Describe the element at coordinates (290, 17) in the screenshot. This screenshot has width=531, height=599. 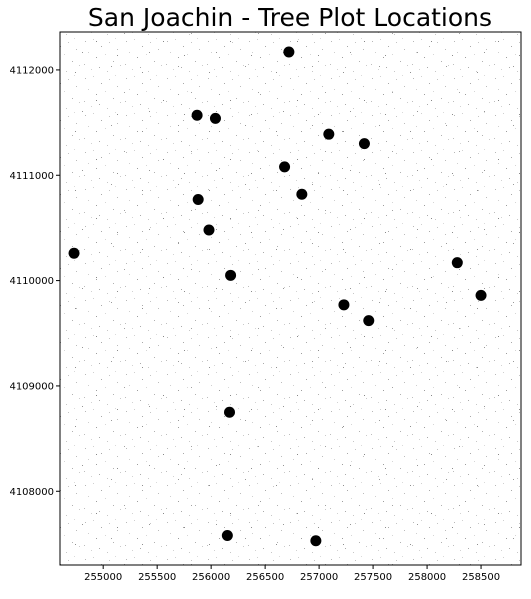
I see `chart-title: San Joachin - Tree Plot Locations` at that location.